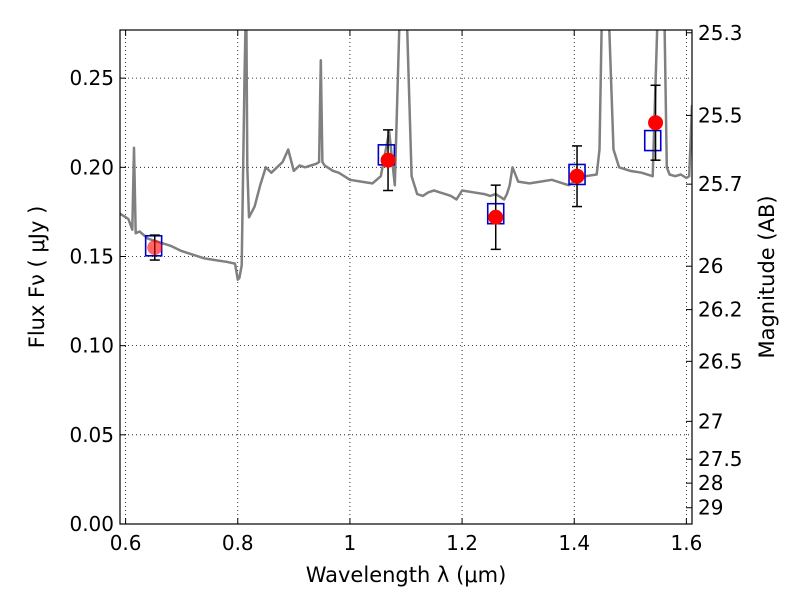 This screenshot has width=800, height=600. Describe the element at coordinates (710, 508) in the screenshot. I see `magnitude-tick-label: 29` at that location.